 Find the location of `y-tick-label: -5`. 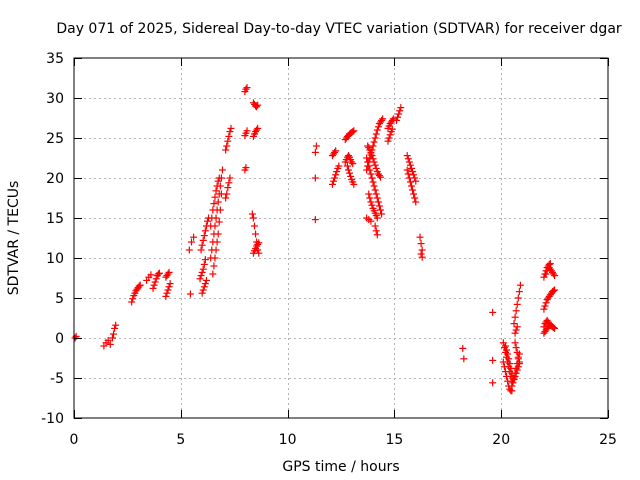

y-tick-label: -5 is located at coordinates (57, 379).